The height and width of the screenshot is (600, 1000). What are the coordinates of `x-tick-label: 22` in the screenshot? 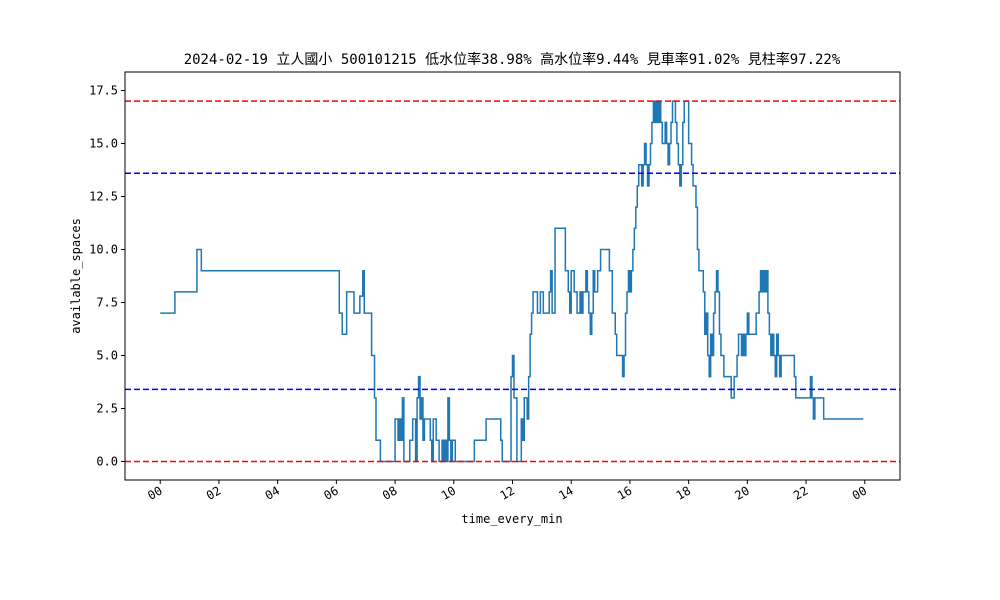 It's located at (801, 492).